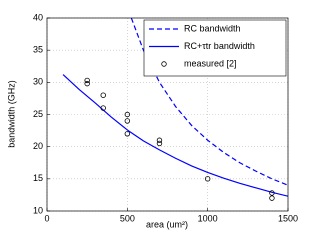  Describe the element at coordinates (212, 28) in the screenshot. I see `legend-label: RC bandwidth` at that location.